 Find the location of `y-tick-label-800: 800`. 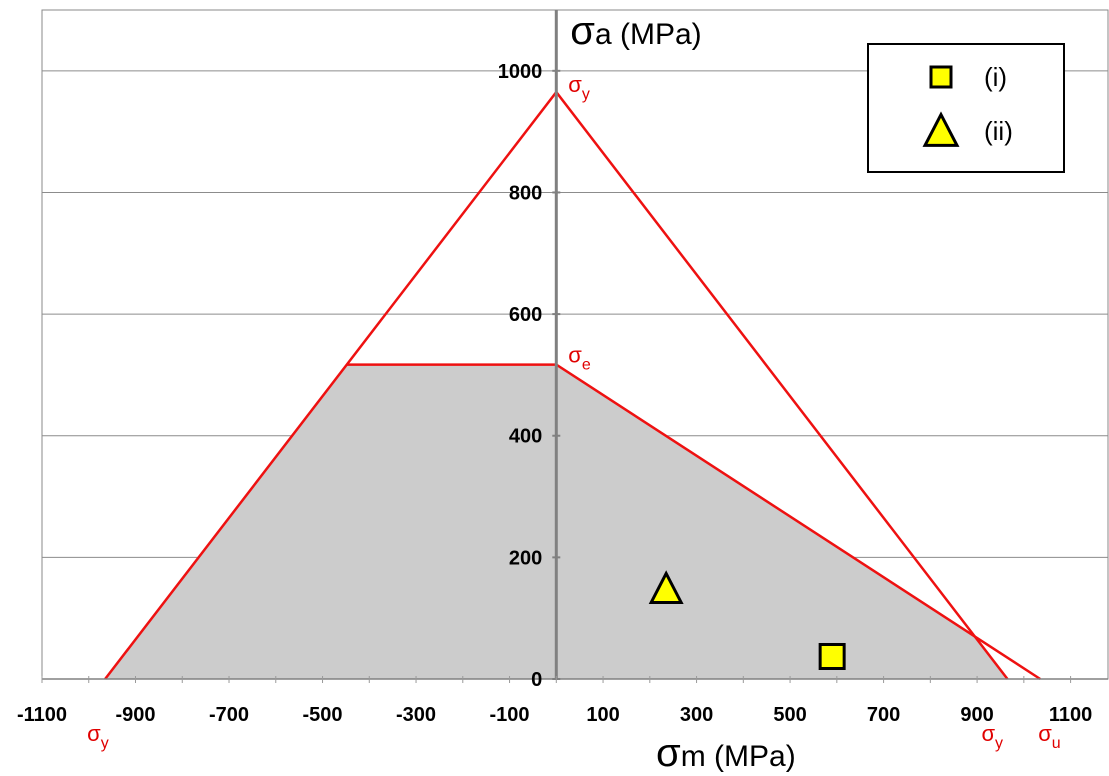

y-tick-label-800: 800 is located at coordinates (525, 193).